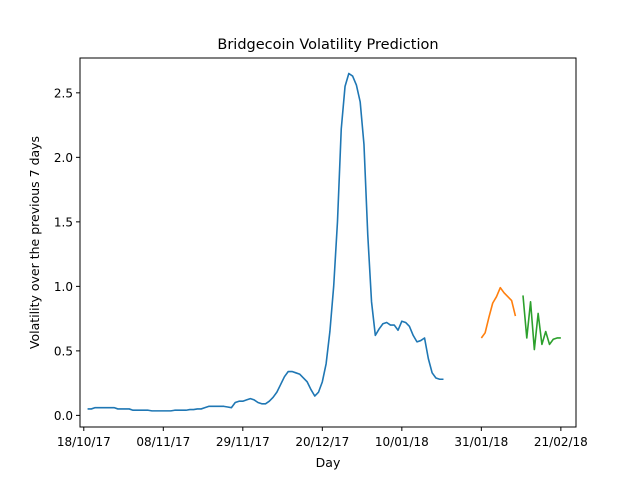 This screenshot has height=480, width=640. Describe the element at coordinates (63, 158) in the screenshot. I see `y-tick-label: 2.0` at that location.